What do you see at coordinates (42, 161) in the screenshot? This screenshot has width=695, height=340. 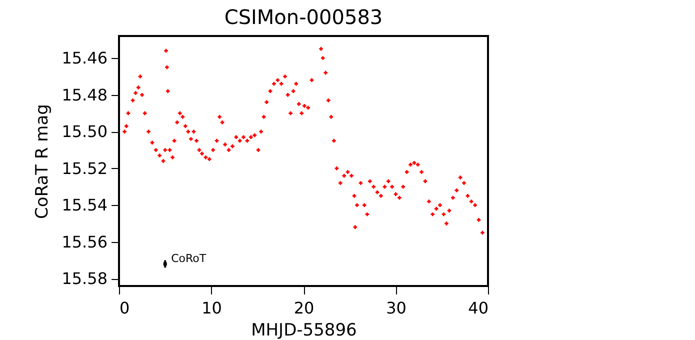 I see `y-axis-title: CoRaT R mag` at bounding box center [42, 161].